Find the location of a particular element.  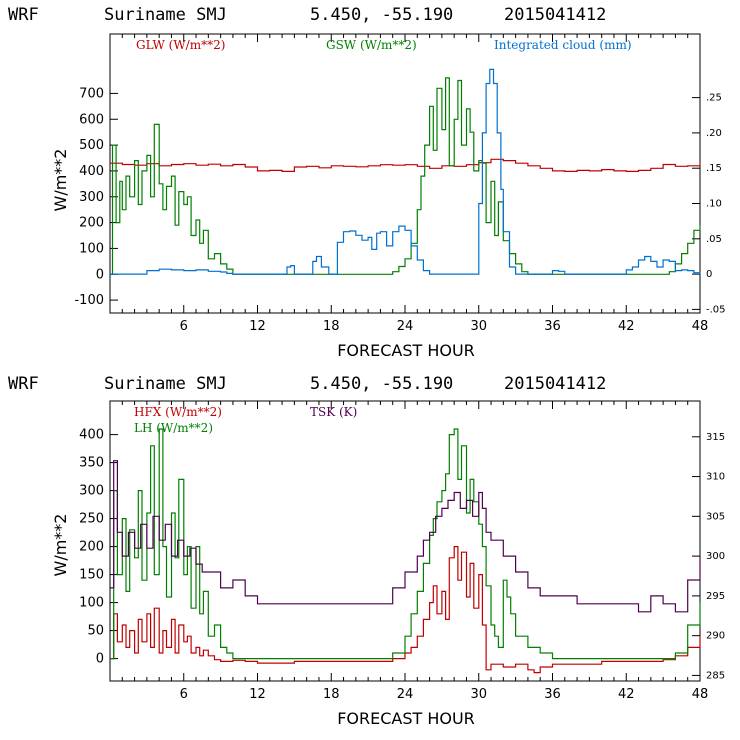

y-tick-label: 600 is located at coordinates (91, 119).